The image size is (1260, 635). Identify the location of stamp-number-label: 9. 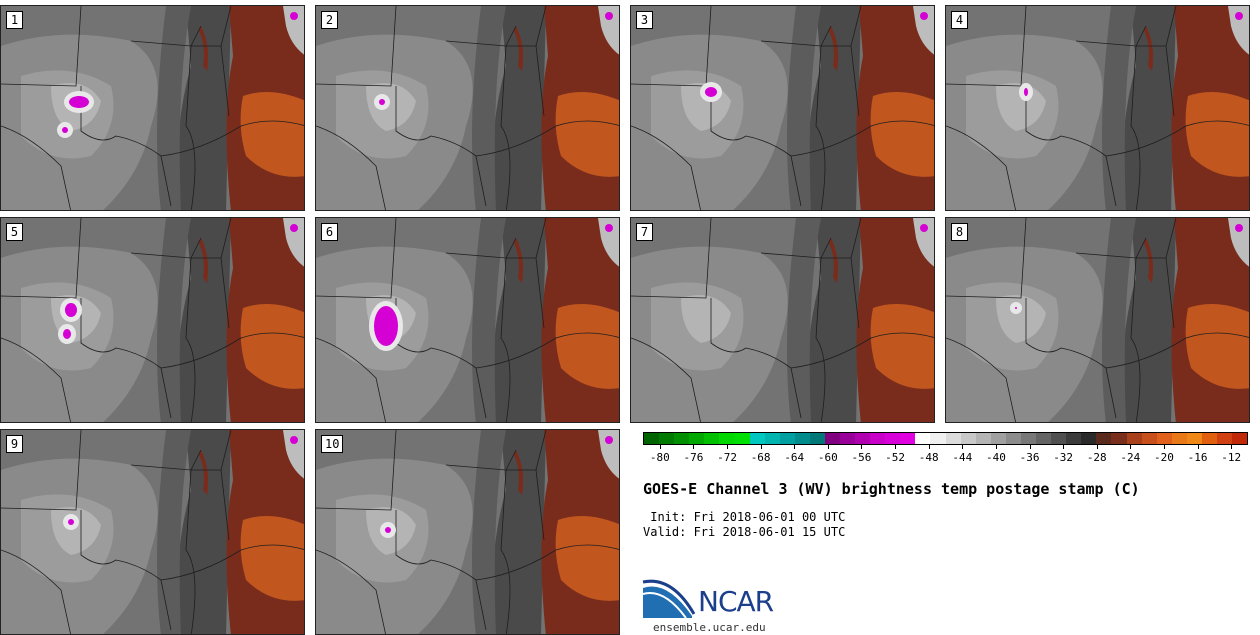
(14, 444).